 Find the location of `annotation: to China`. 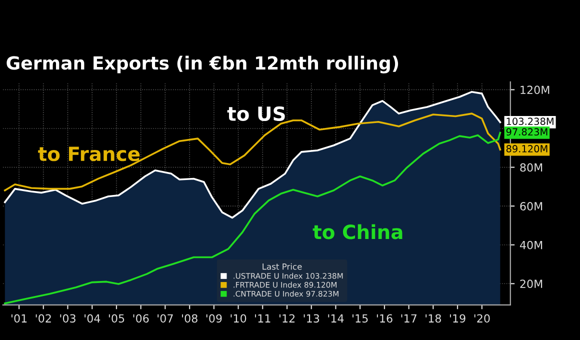

annotation: to China is located at coordinates (357, 232).